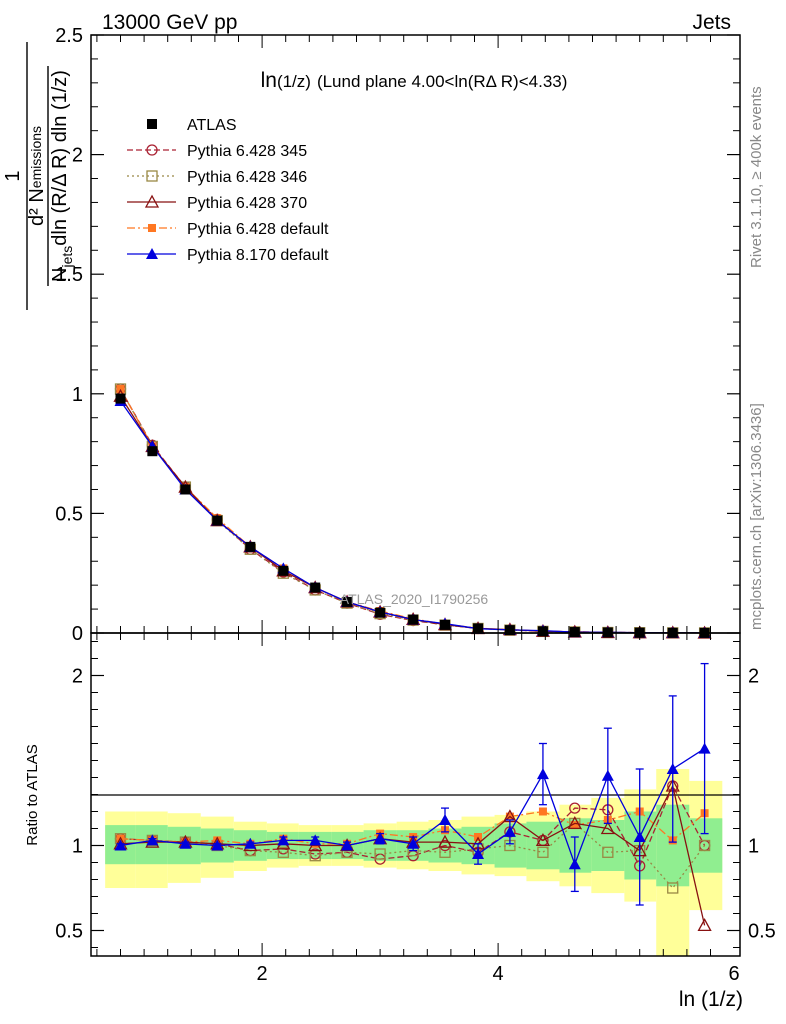 Image resolution: width=786 pixels, height=1024 pixels. I want to click on legend-marker-atlas, so click(152, 124).